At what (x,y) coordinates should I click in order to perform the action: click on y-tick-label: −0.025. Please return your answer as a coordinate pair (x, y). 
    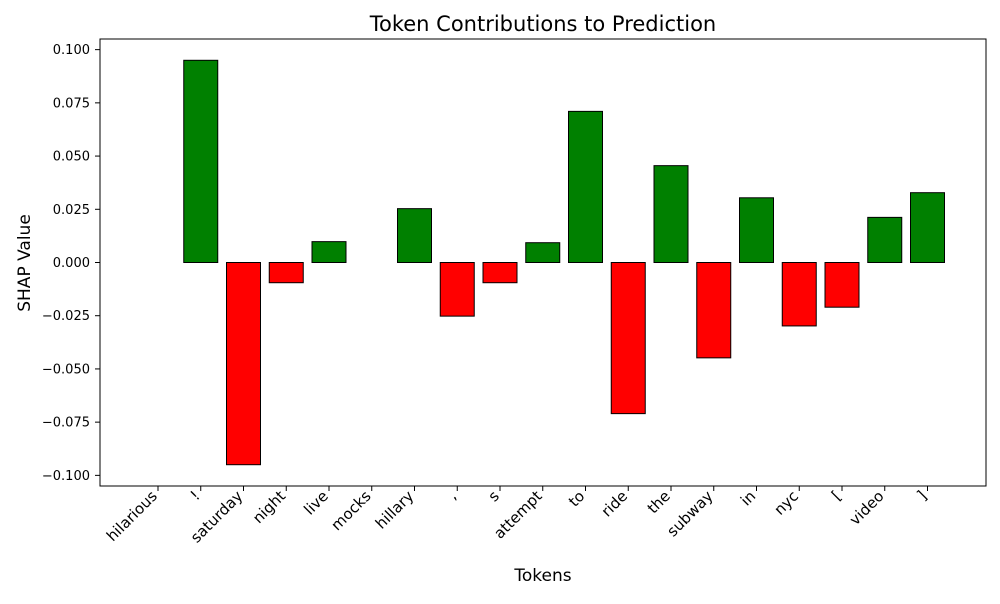
    Looking at the image, I should click on (66, 316).